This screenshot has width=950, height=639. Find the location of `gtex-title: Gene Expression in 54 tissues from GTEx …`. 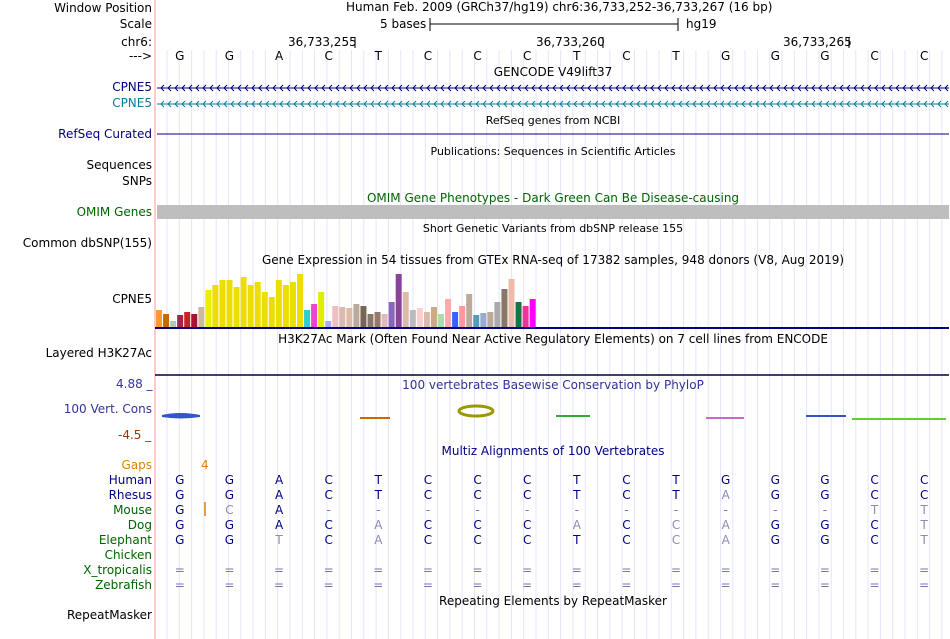

gtex-title: Gene Expression in 54 tissues from GTEx … is located at coordinates (553, 260).